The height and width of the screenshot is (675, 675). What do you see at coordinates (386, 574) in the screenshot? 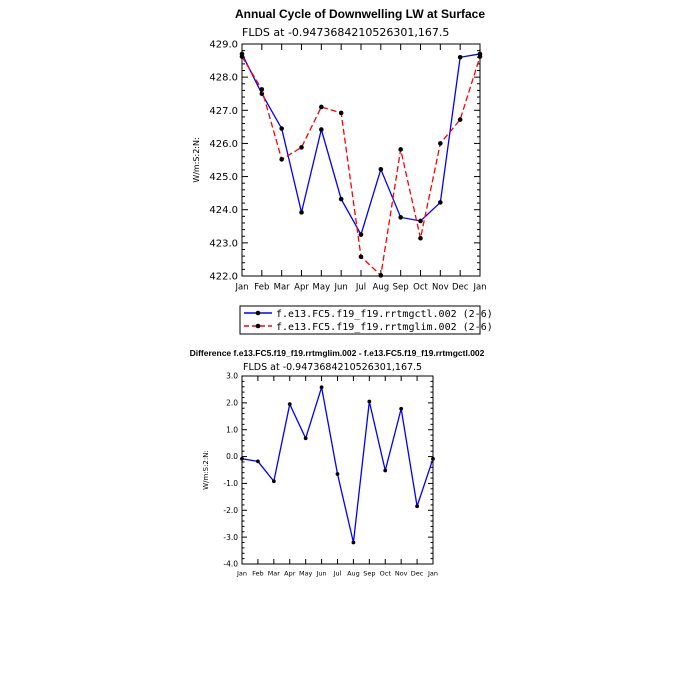
I see `chart2-xtick-label: Oct` at bounding box center [386, 574].